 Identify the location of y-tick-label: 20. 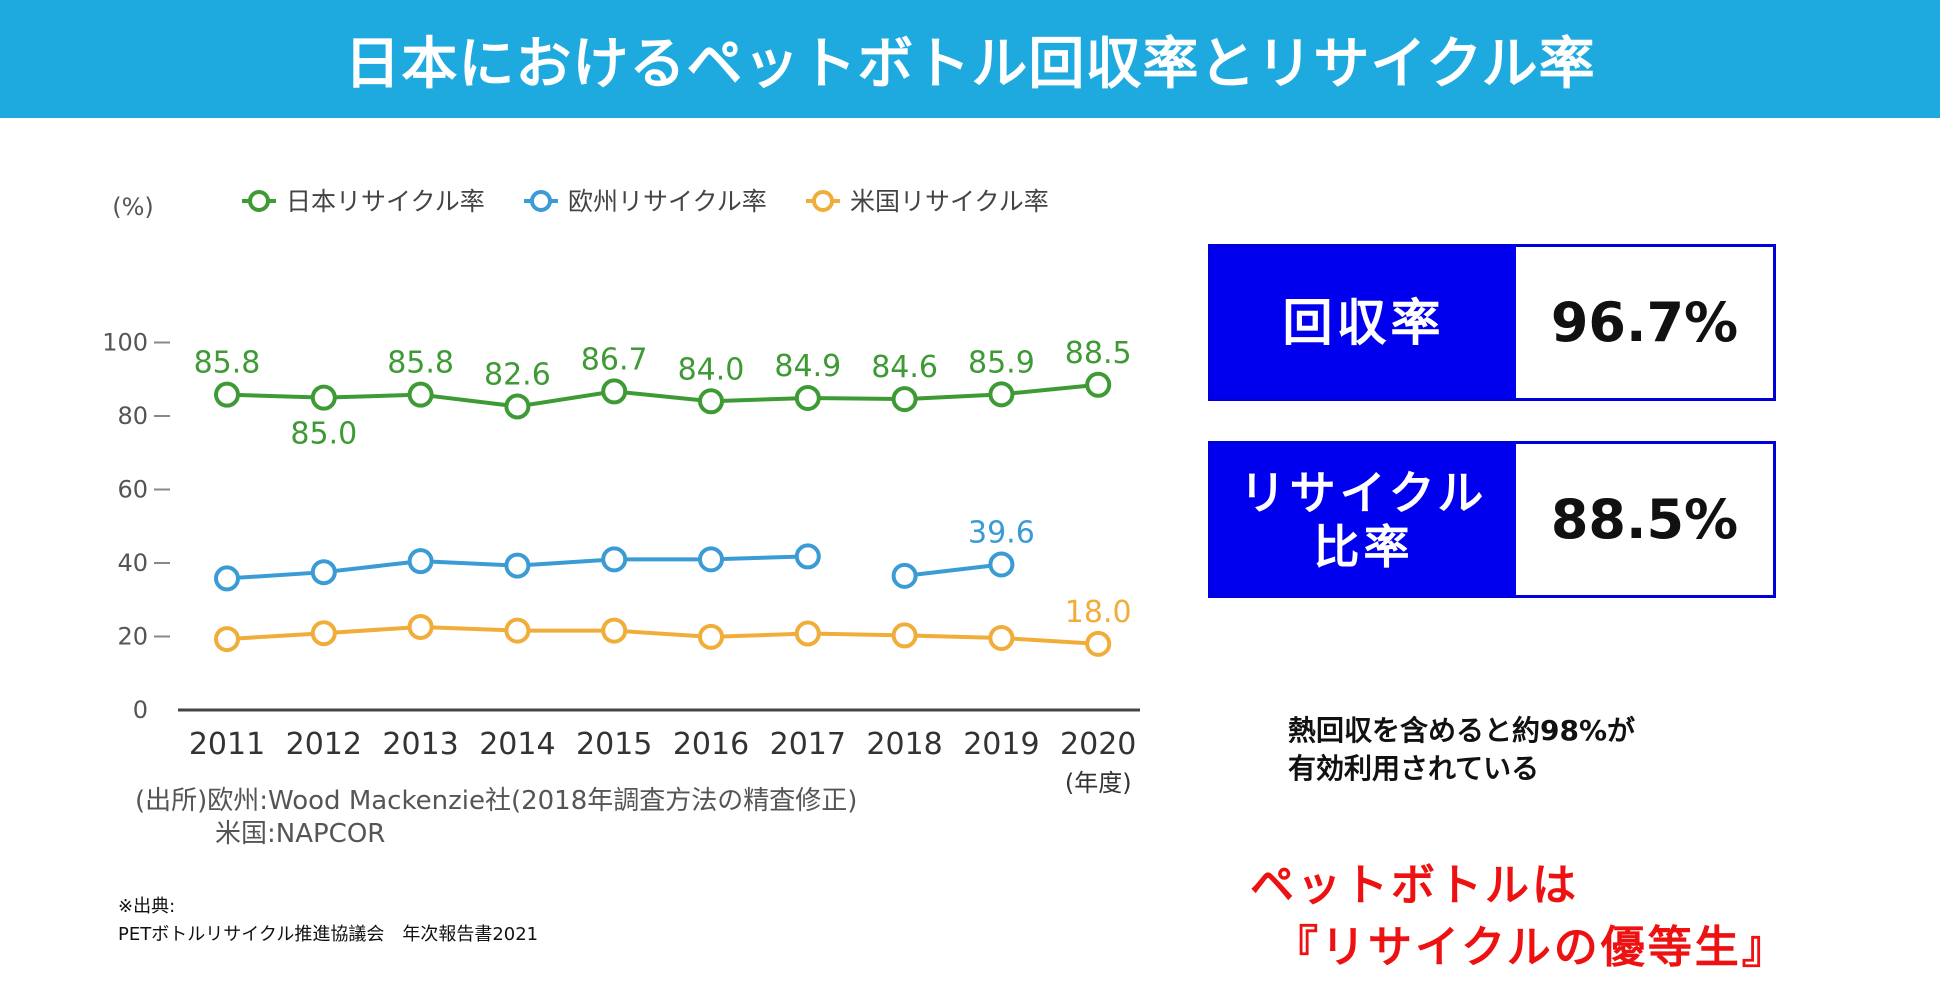
(132, 637).